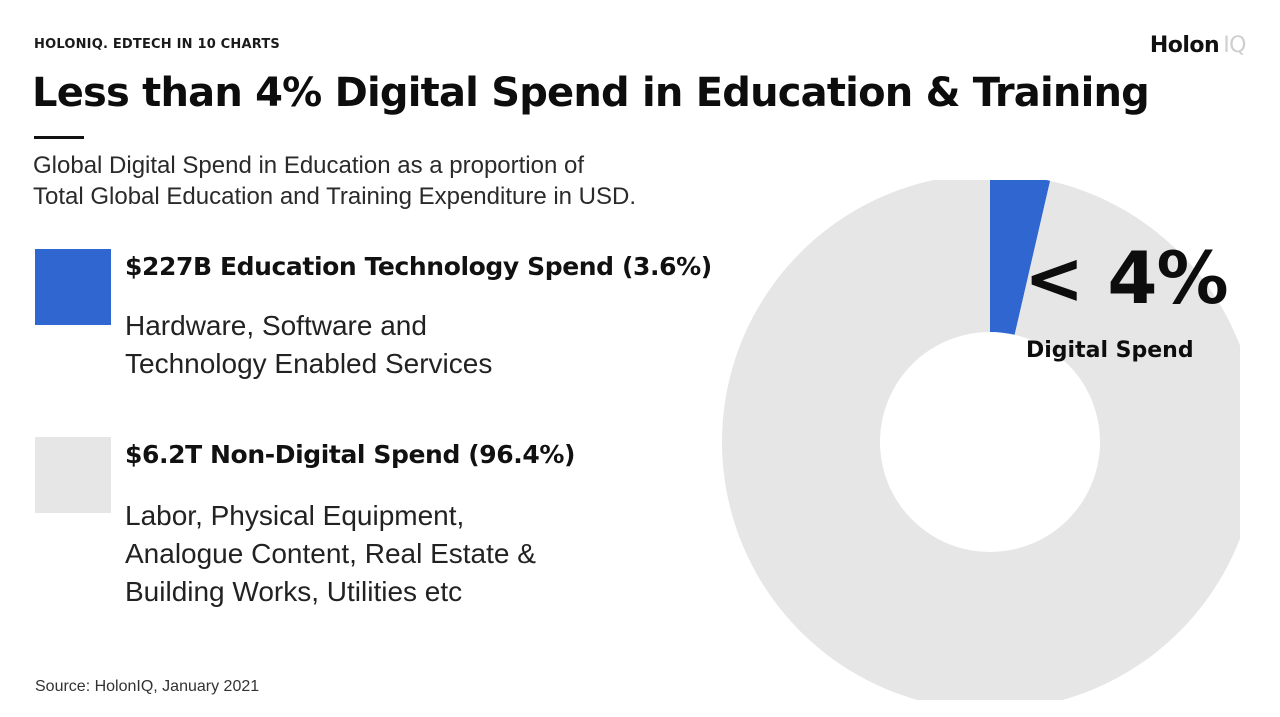 This screenshot has width=1280, height=717. What do you see at coordinates (73, 475) in the screenshot?
I see `legend-swatch-nondigital` at bounding box center [73, 475].